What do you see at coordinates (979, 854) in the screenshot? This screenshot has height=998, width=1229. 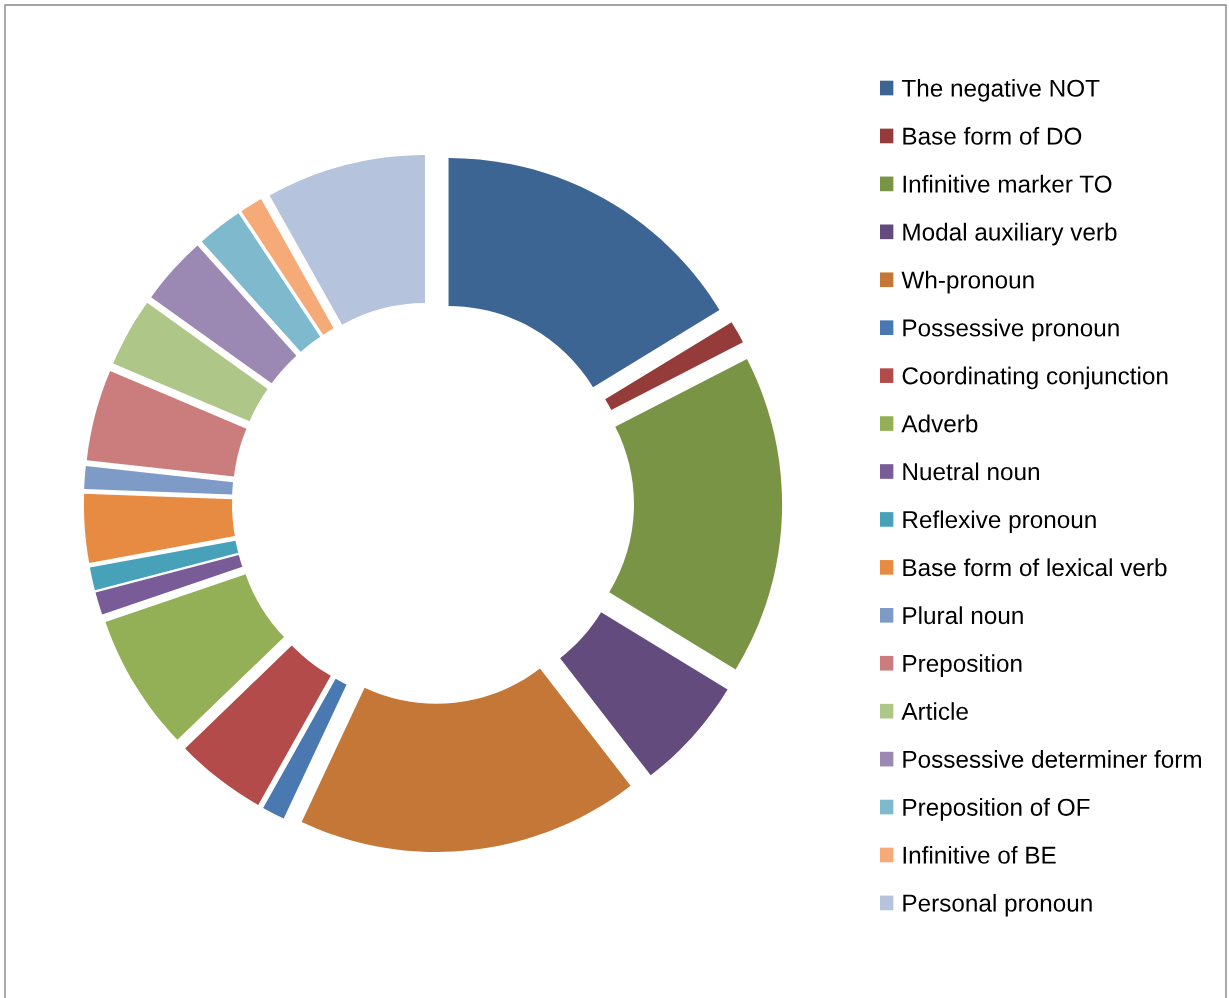 I see `legend-label: Infinitive of BE` at bounding box center [979, 854].